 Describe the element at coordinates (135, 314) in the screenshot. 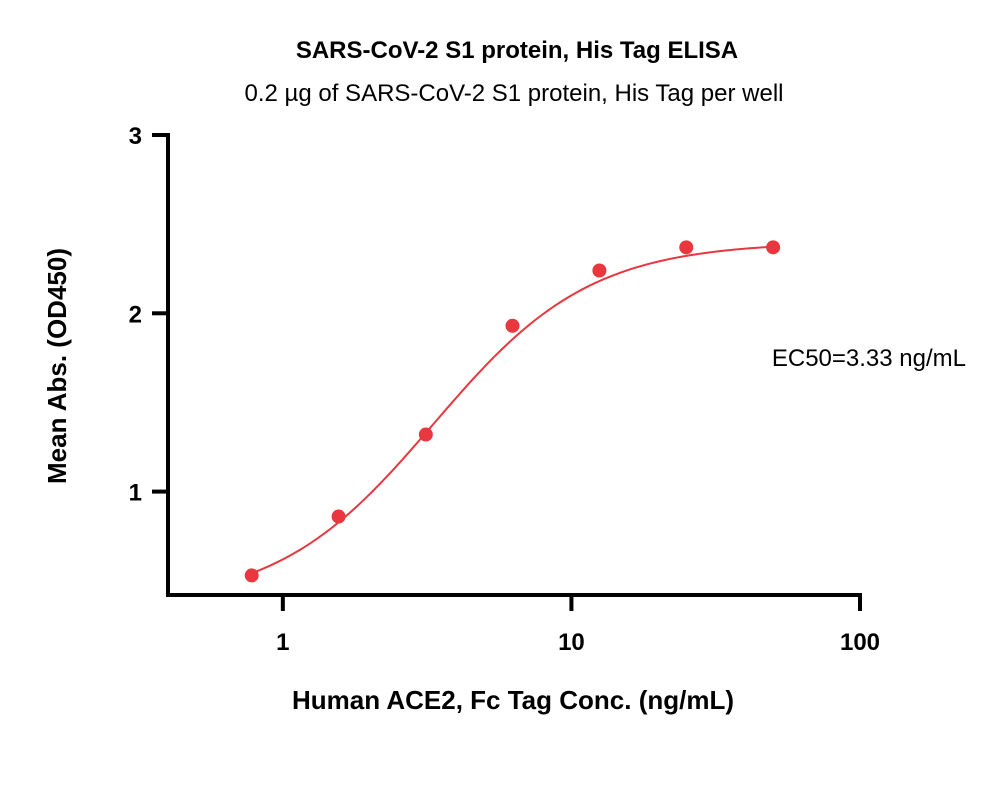

I see `y-tick-label: 2` at that location.